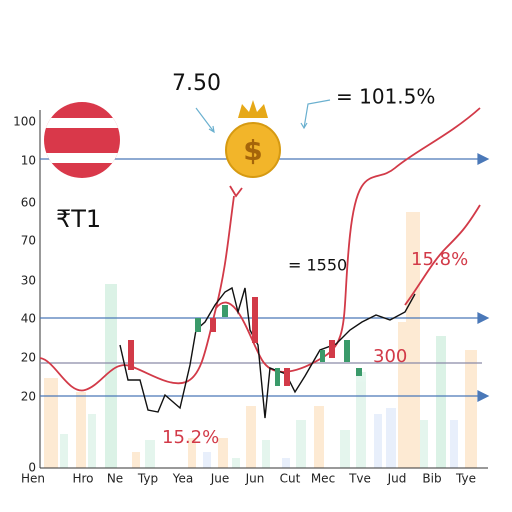 This screenshot has width=512, height=512. What do you see at coordinates (24, 122) in the screenshot?
I see `y-axis-label: 100` at bounding box center [24, 122].